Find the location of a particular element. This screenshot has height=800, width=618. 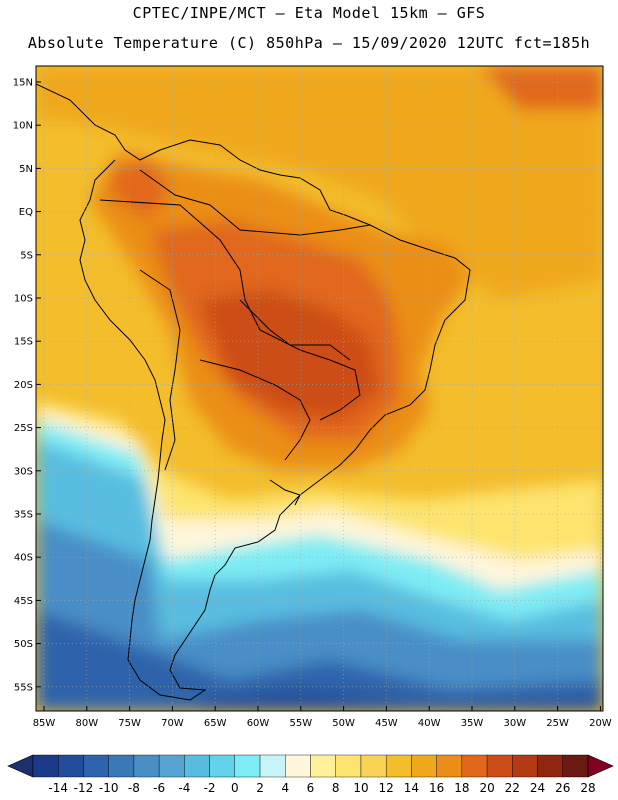

colorbar-label: 4 is located at coordinates (285, 788).